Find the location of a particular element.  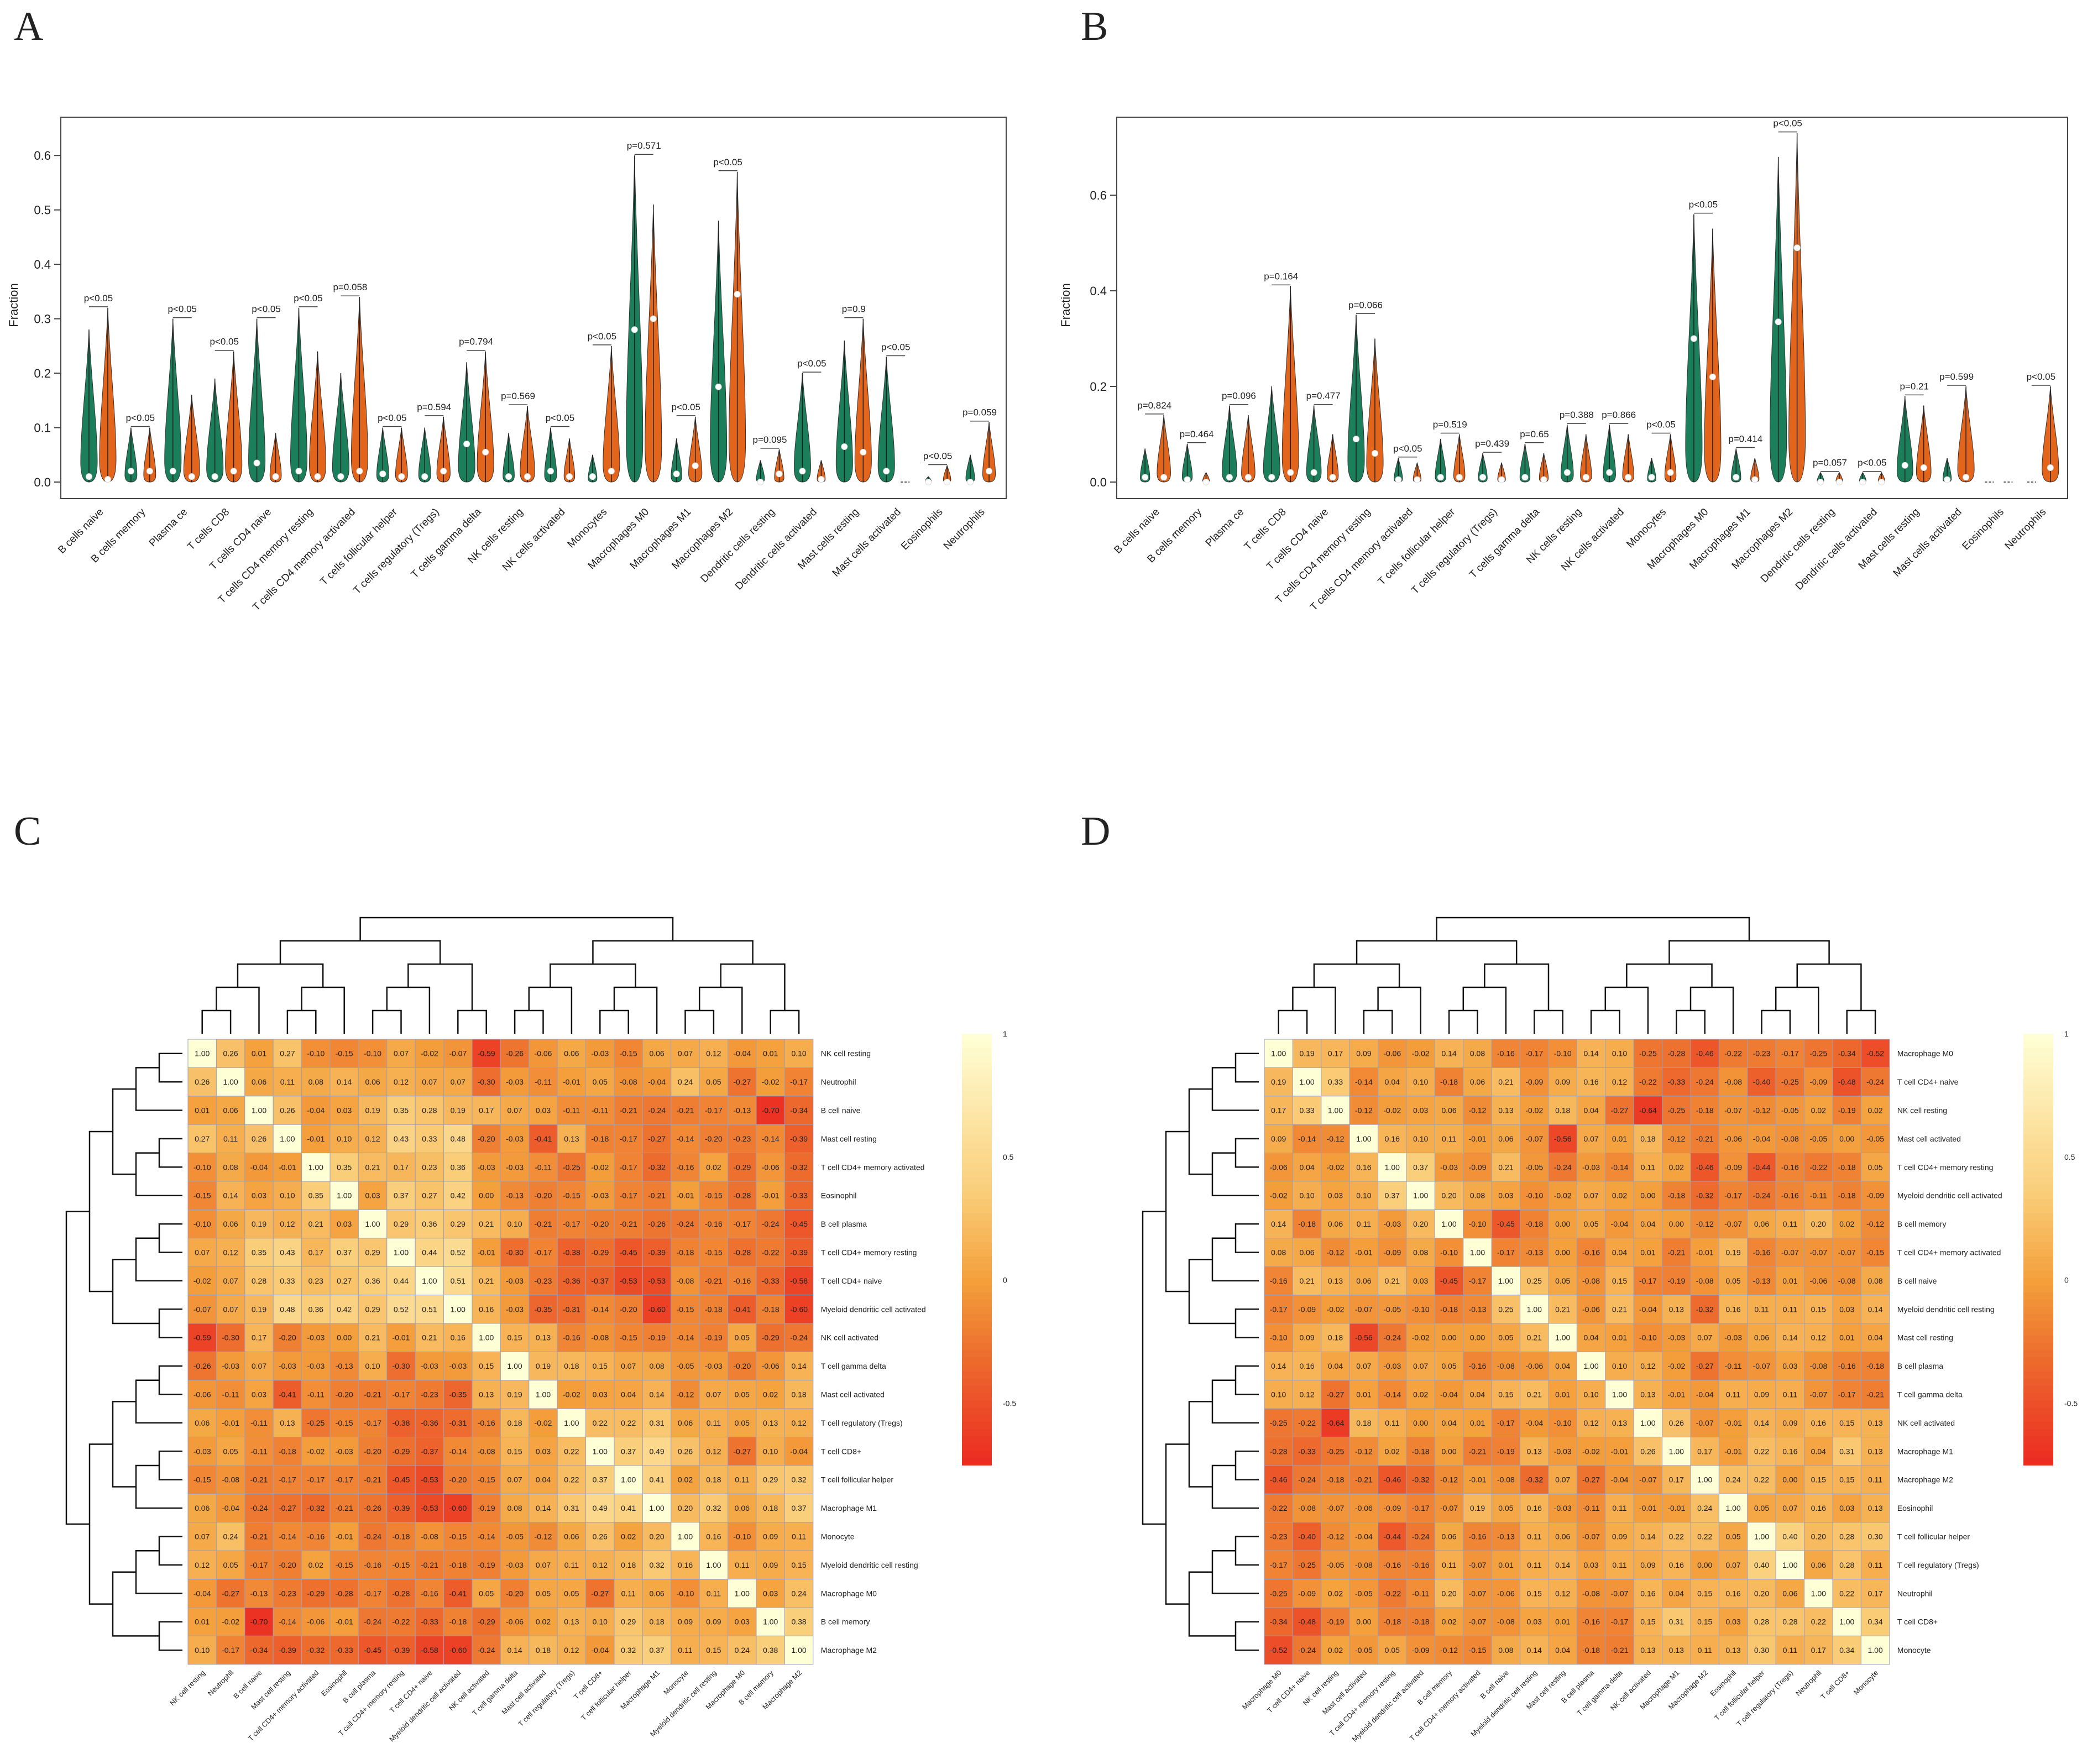

heatmap-cell-value: 0.10 is located at coordinates (515, 1223).